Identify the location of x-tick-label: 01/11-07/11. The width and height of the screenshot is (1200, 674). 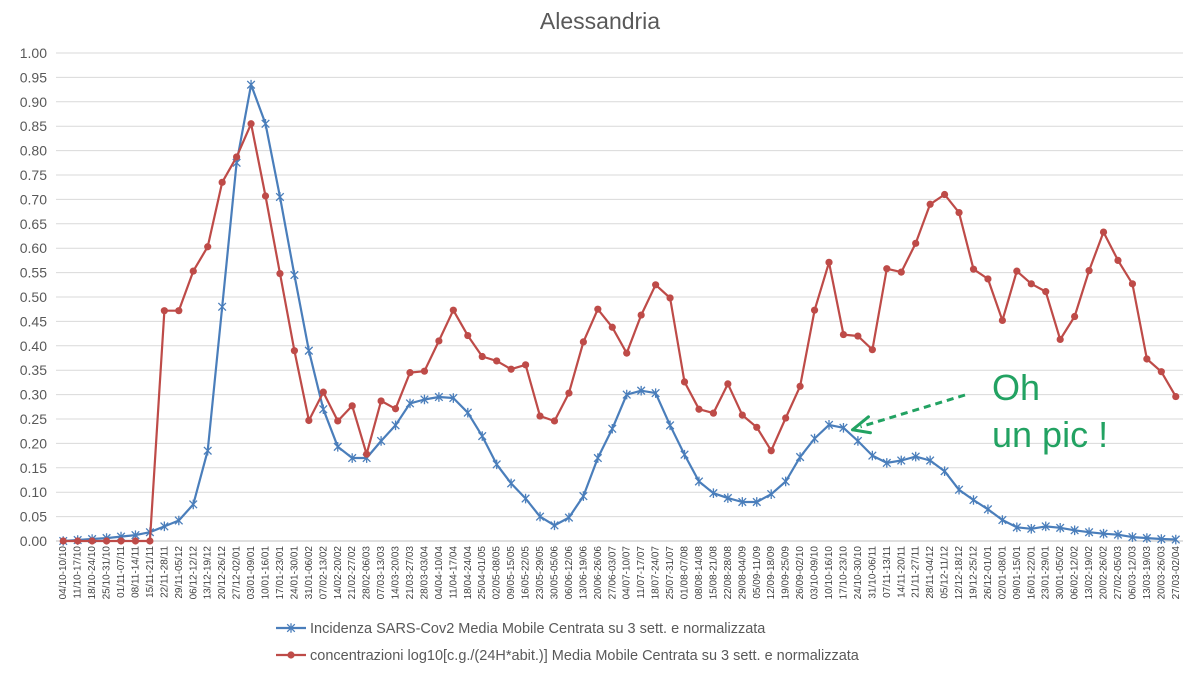
(121, 572).